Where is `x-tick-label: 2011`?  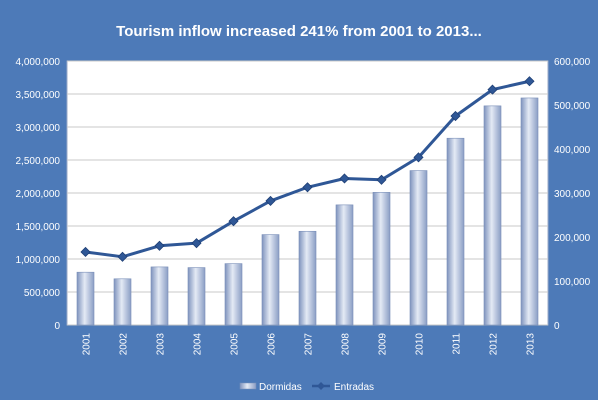 x-tick-label: 2011 is located at coordinates (457, 344).